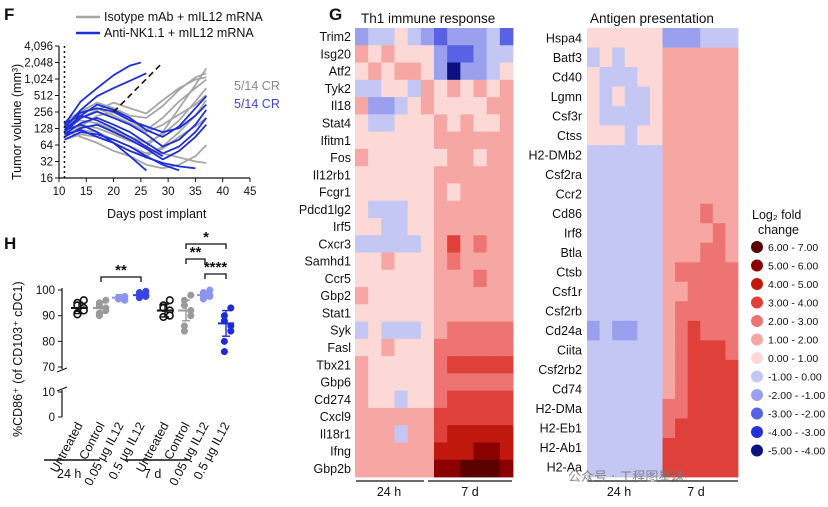  What do you see at coordinates (140, 192) in the screenshot?
I see `x-tick-label: 25` at bounding box center [140, 192].